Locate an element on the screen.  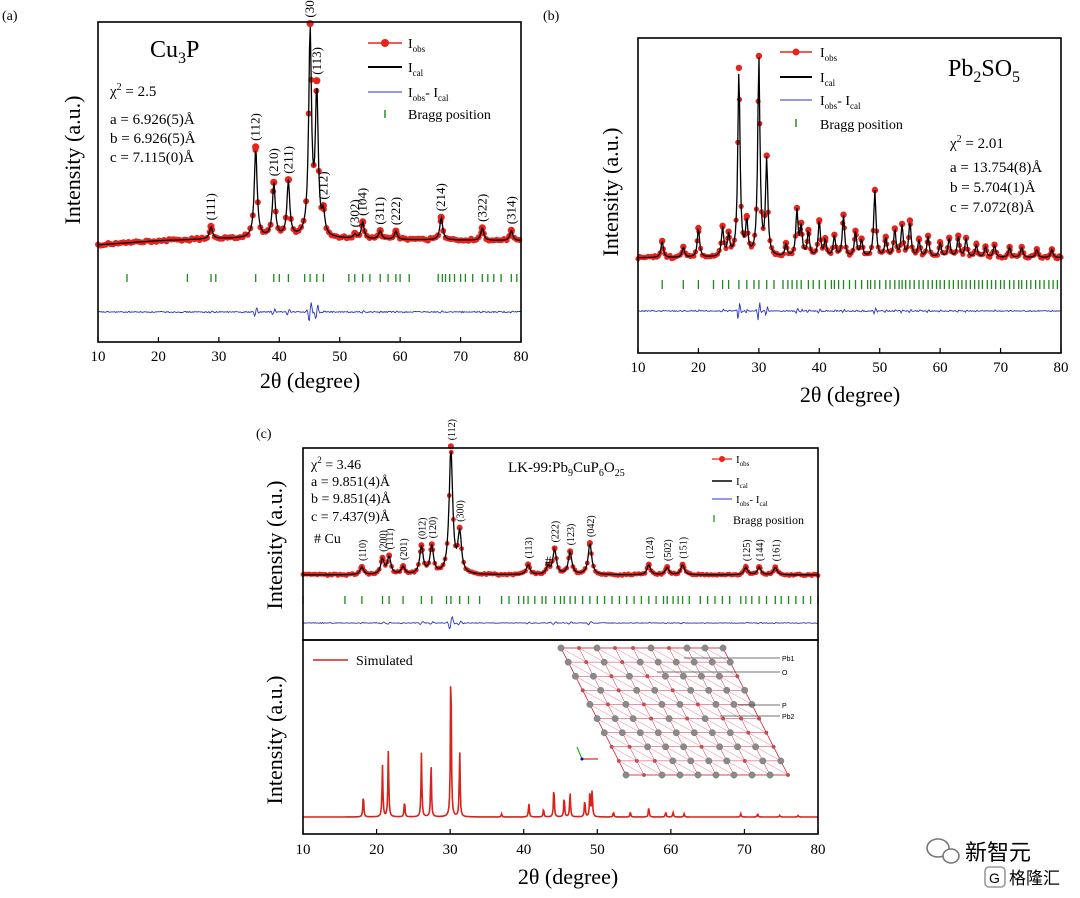
panel-c-ylabel-bottom: Intensity (a.u.) is located at coordinates (274, 740).